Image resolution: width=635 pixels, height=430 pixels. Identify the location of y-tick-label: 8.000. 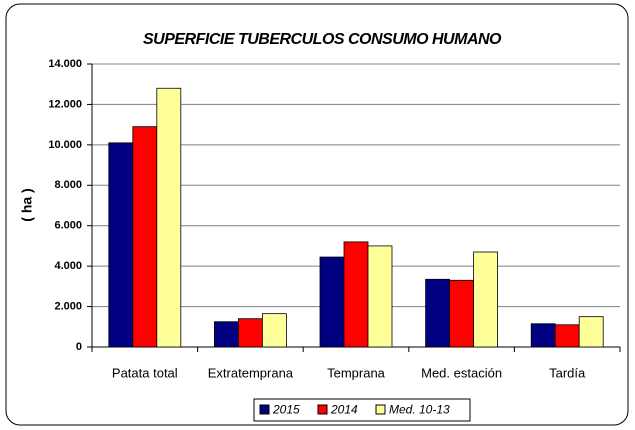
(68, 185).